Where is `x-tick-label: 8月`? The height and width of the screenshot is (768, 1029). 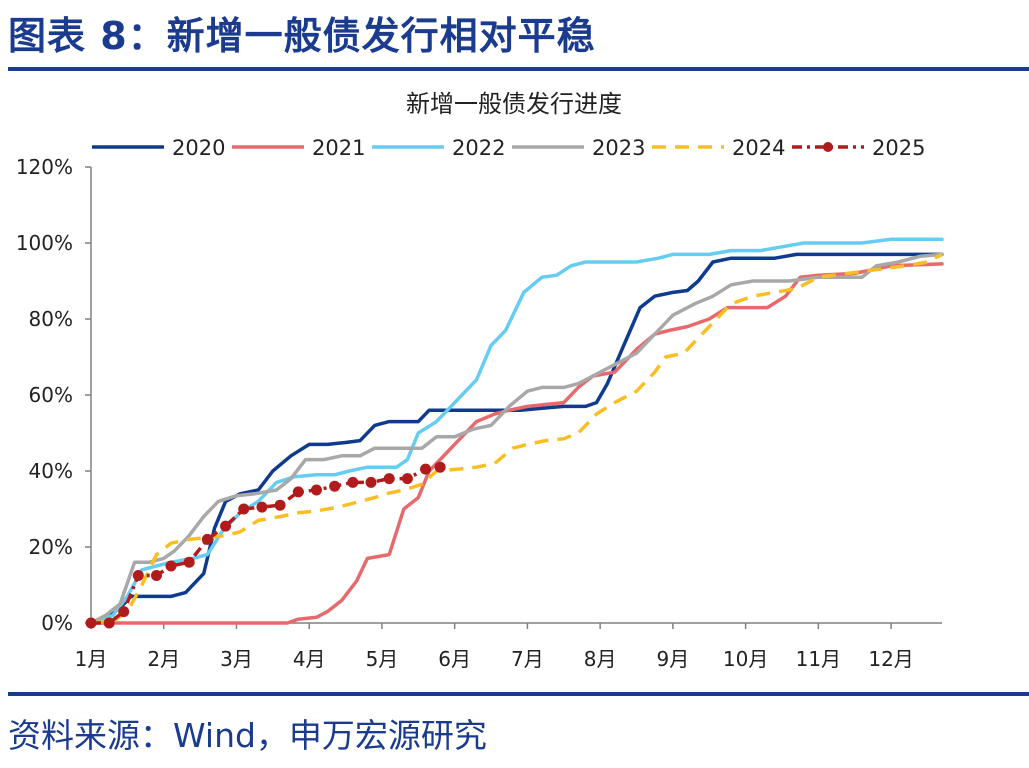 x-tick-label: 8月 is located at coordinates (600, 659).